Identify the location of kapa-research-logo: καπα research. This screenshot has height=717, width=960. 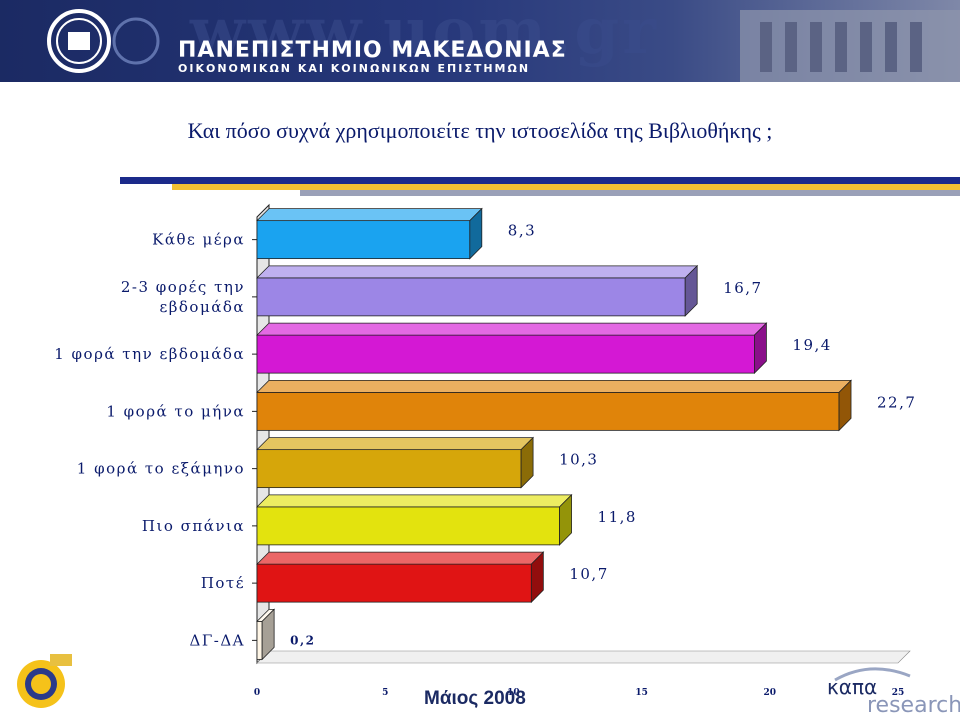
(893, 692).